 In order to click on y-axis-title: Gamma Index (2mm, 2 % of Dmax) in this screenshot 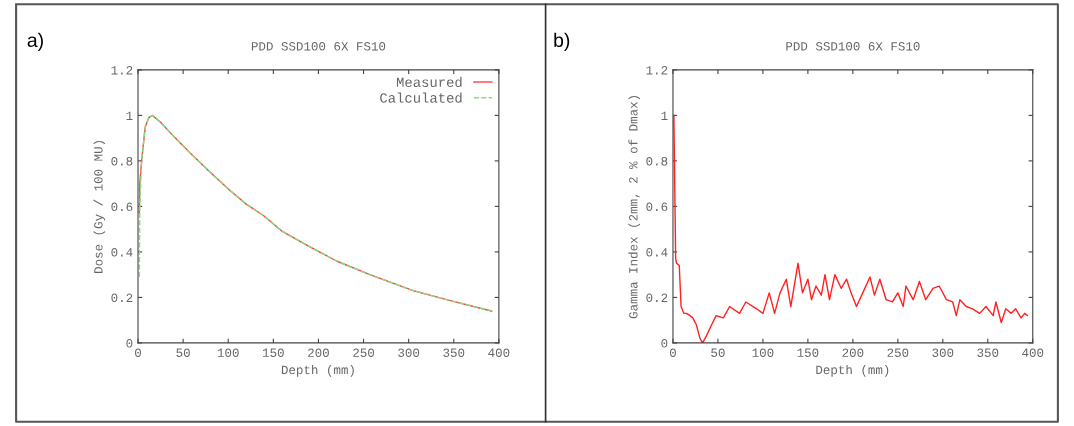, I will do `click(634, 207)`.